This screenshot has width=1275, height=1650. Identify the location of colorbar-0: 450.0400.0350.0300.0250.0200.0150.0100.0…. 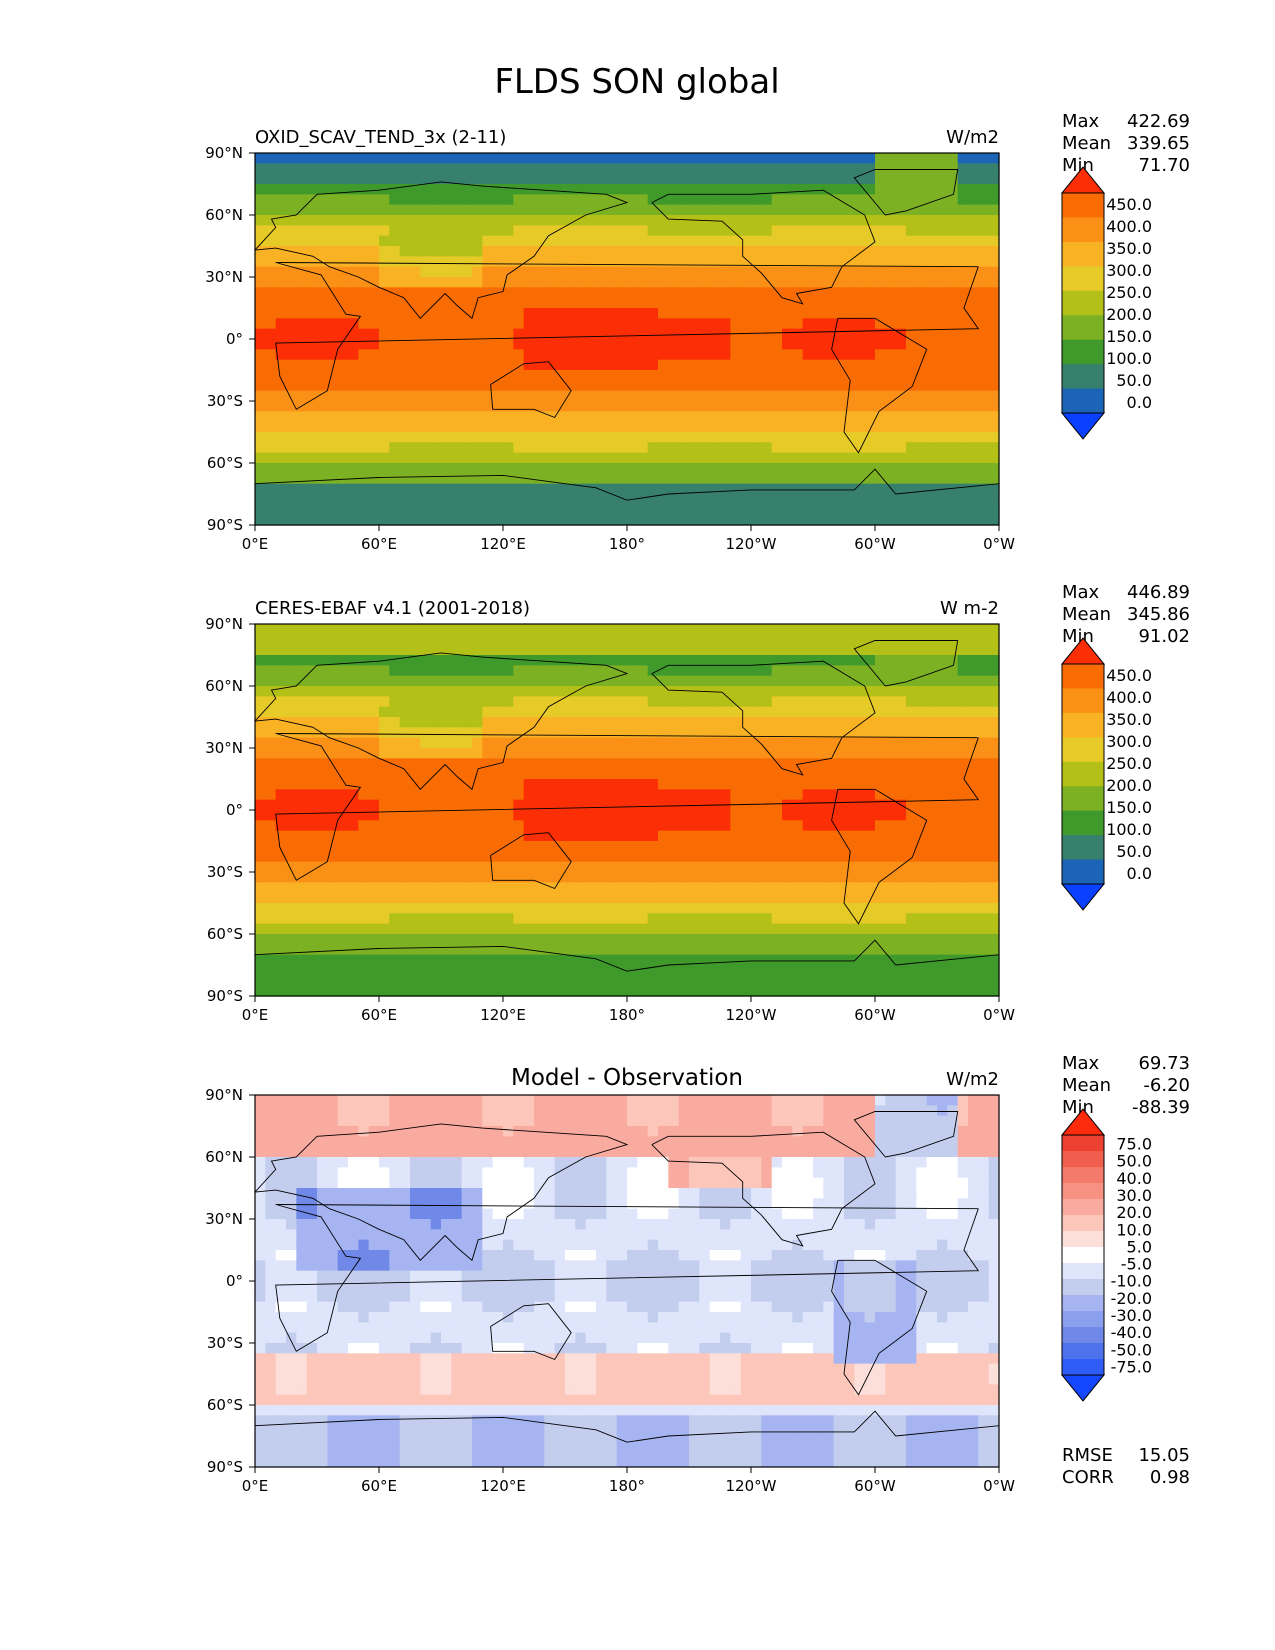
(1106, 303).